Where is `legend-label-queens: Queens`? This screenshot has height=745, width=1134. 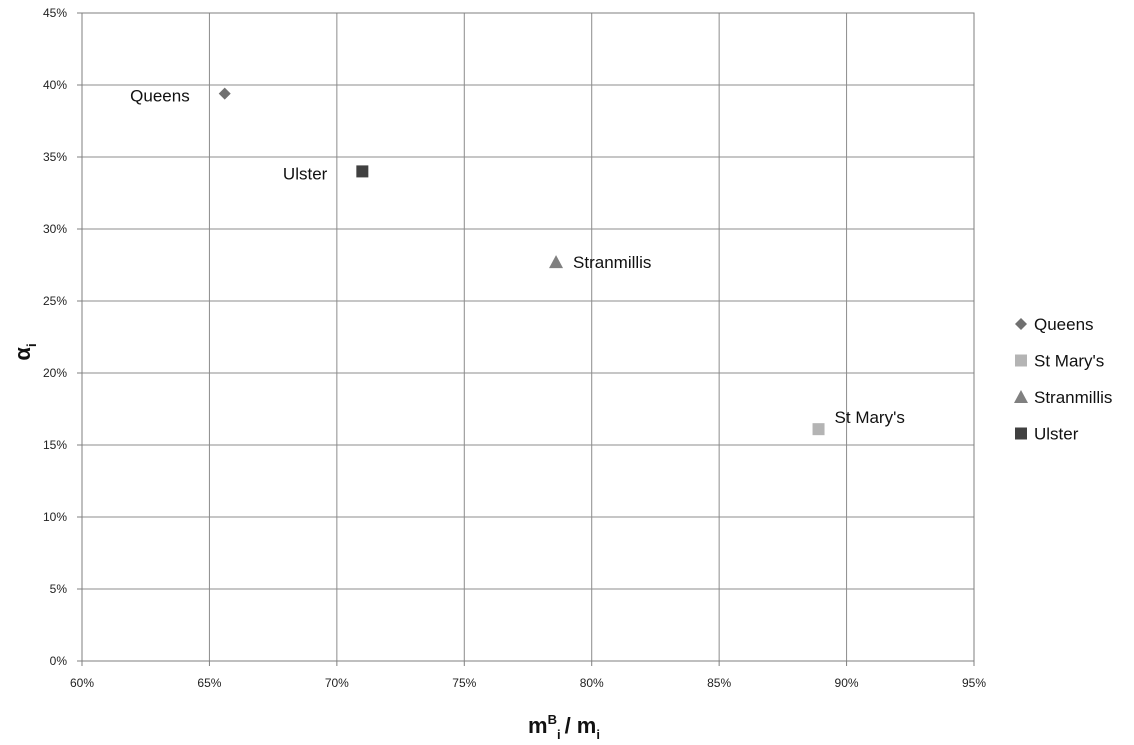 legend-label-queens: Queens is located at coordinates (1064, 324).